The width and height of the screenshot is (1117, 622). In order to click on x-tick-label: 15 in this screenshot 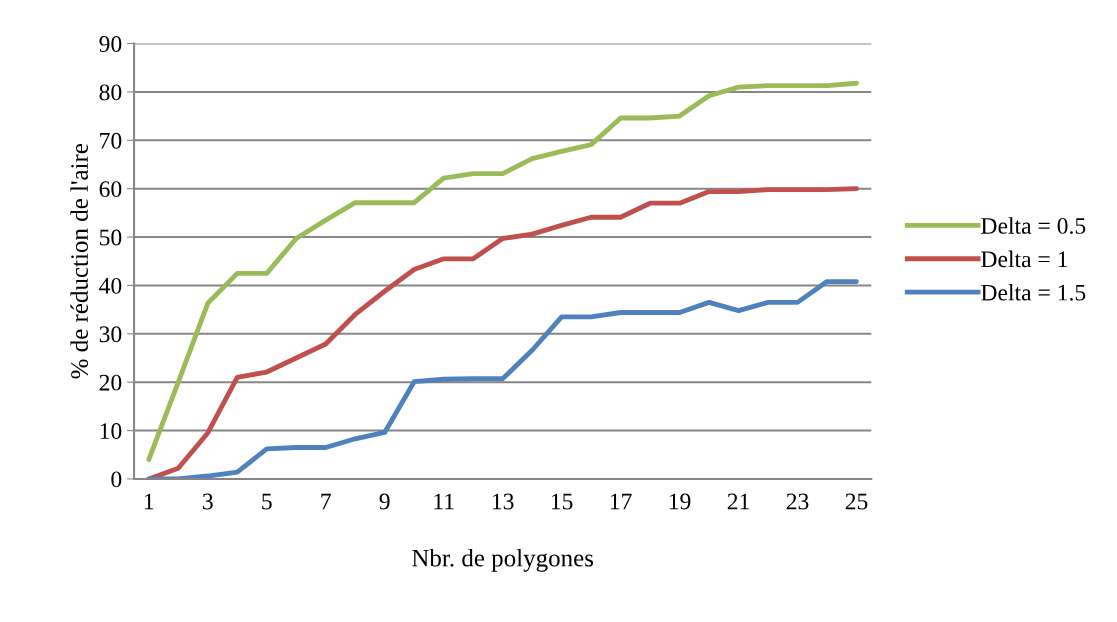, I will do `click(562, 501)`.